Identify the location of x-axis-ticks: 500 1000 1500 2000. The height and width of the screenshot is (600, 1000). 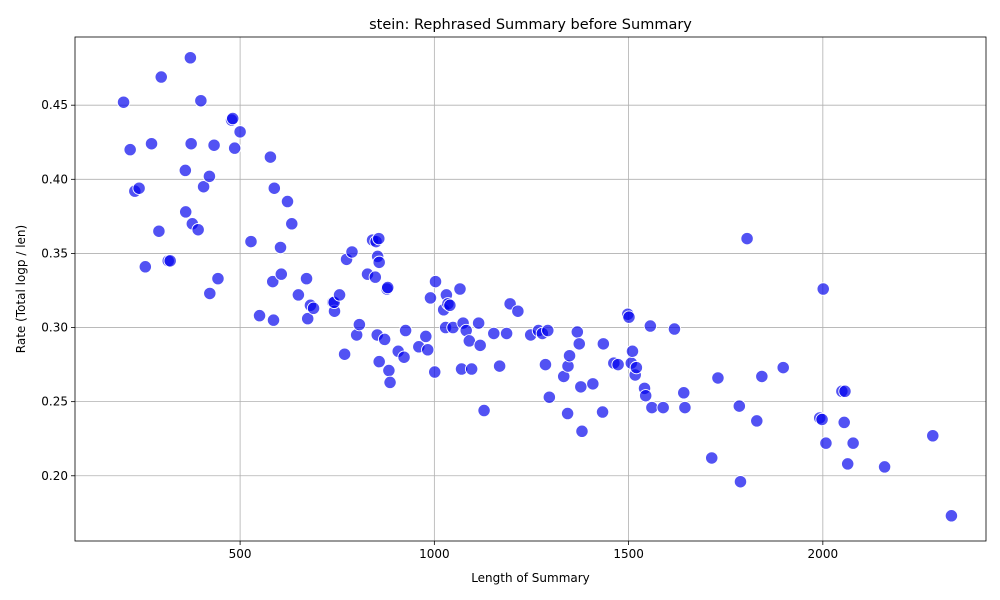
(533, 551).